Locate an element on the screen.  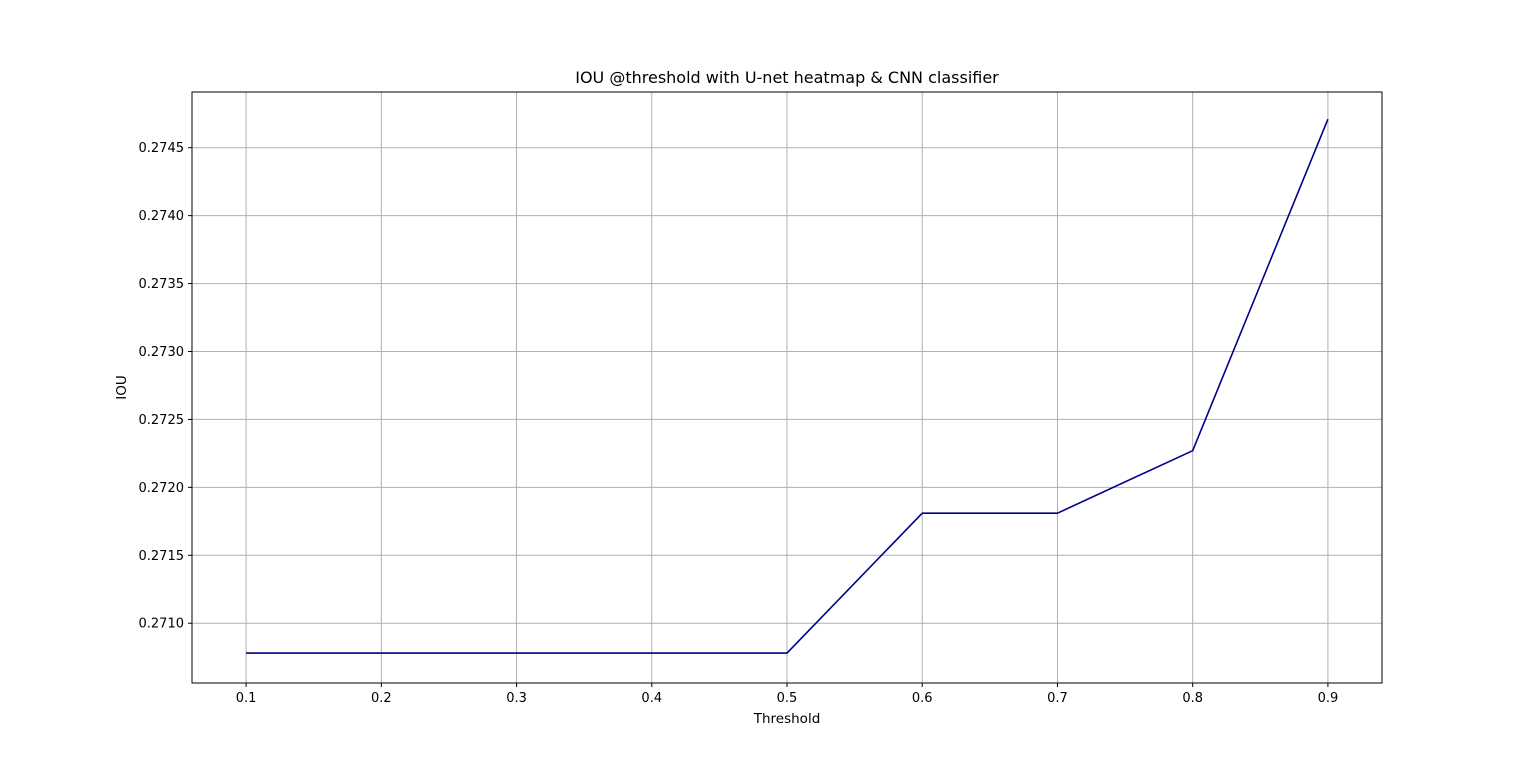
y-axis-label: IOU is located at coordinates (122, 387).